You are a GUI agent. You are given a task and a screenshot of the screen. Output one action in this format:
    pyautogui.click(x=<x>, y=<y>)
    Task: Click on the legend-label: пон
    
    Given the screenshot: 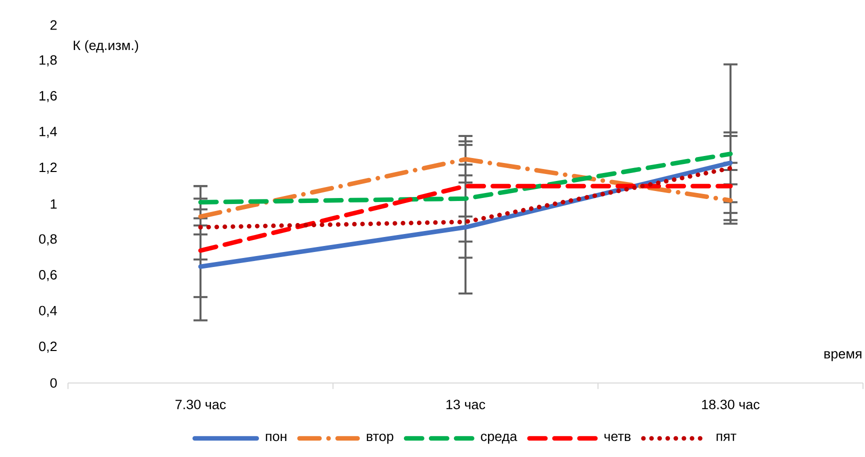 What is the action you would take?
    pyautogui.click(x=276, y=438)
    